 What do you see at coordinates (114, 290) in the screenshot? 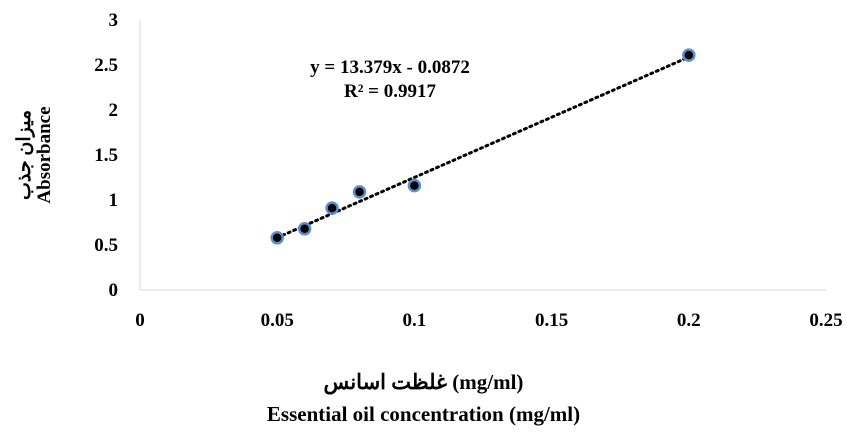
I see `y-tick-label: 0` at bounding box center [114, 290].